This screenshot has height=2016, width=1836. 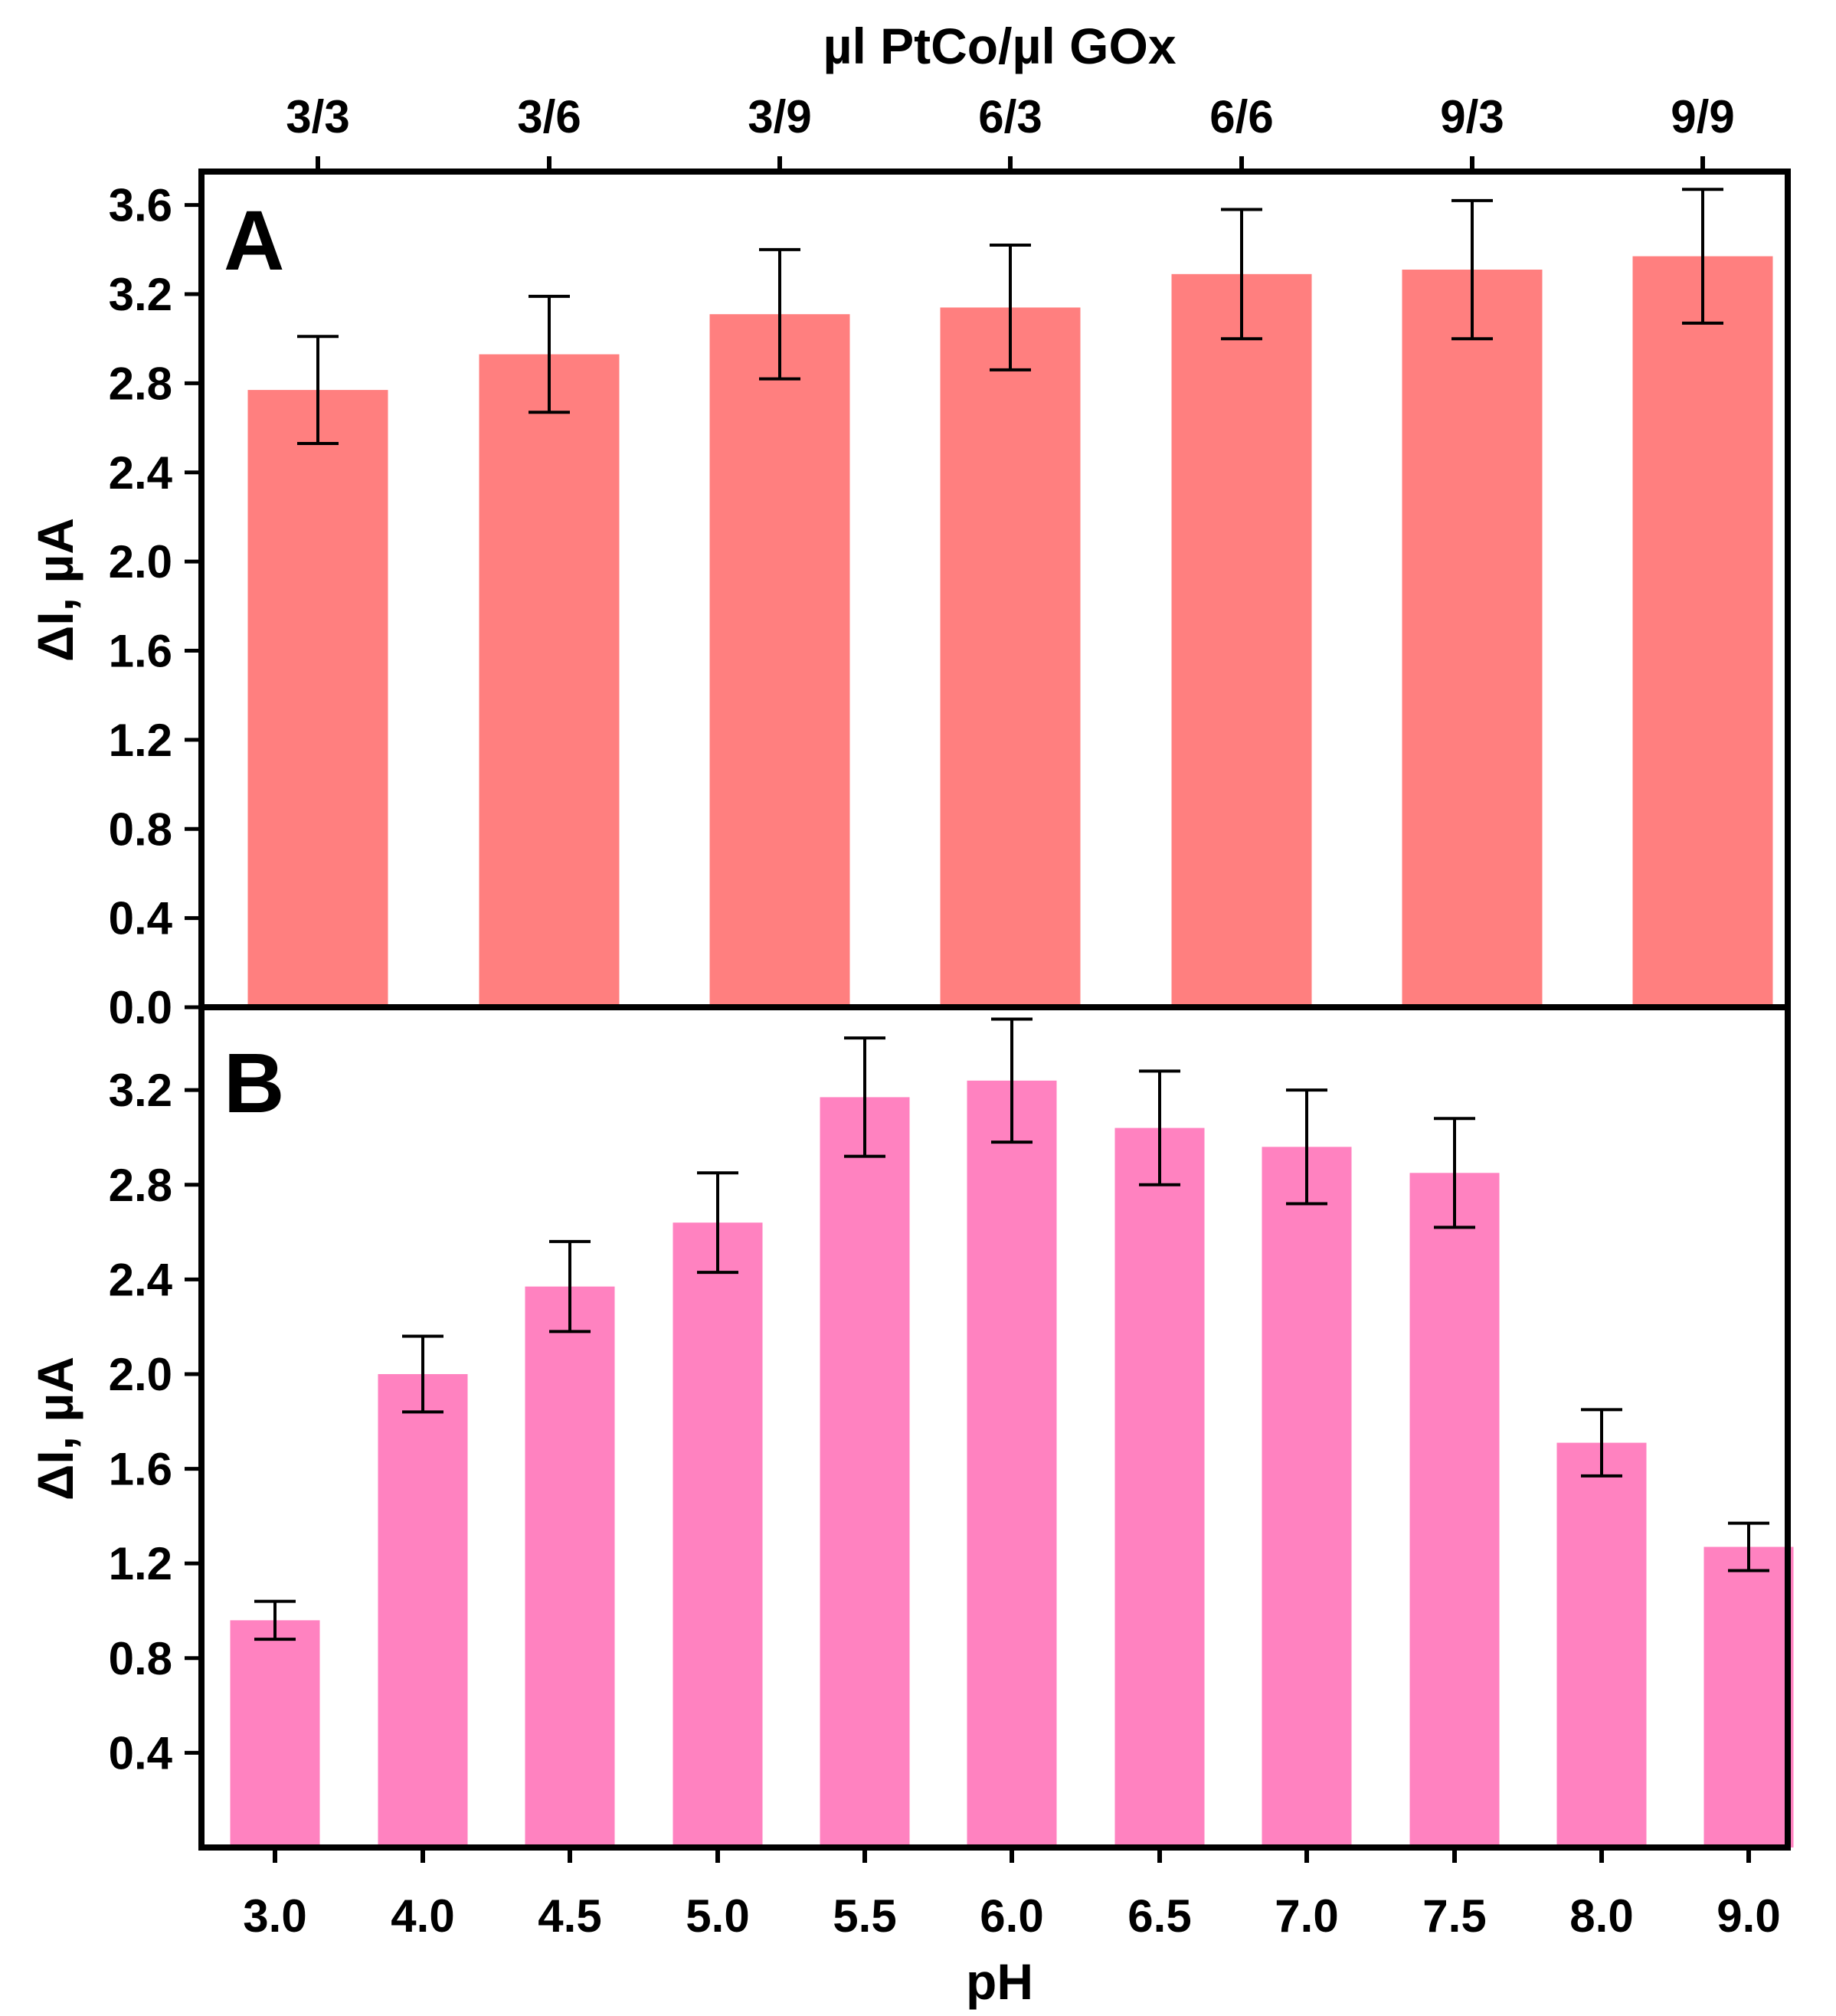 What do you see at coordinates (999, 46) in the screenshot?
I see `top-axis-title: µl PtCo/µl GOx` at bounding box center [999, 46].